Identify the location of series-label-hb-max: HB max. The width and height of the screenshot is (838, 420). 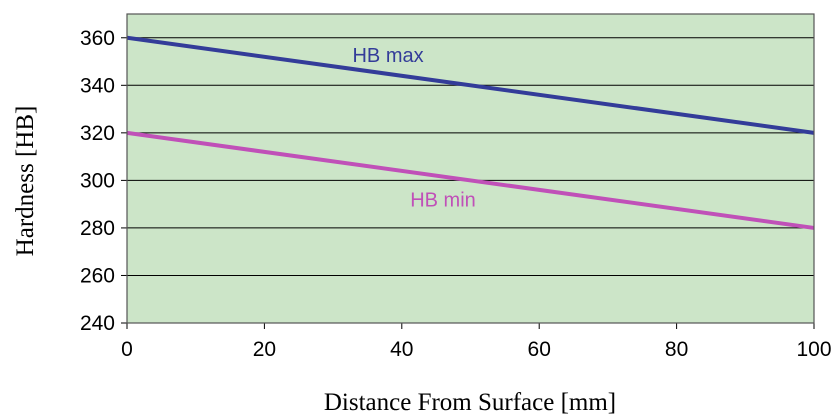
(387, 56).